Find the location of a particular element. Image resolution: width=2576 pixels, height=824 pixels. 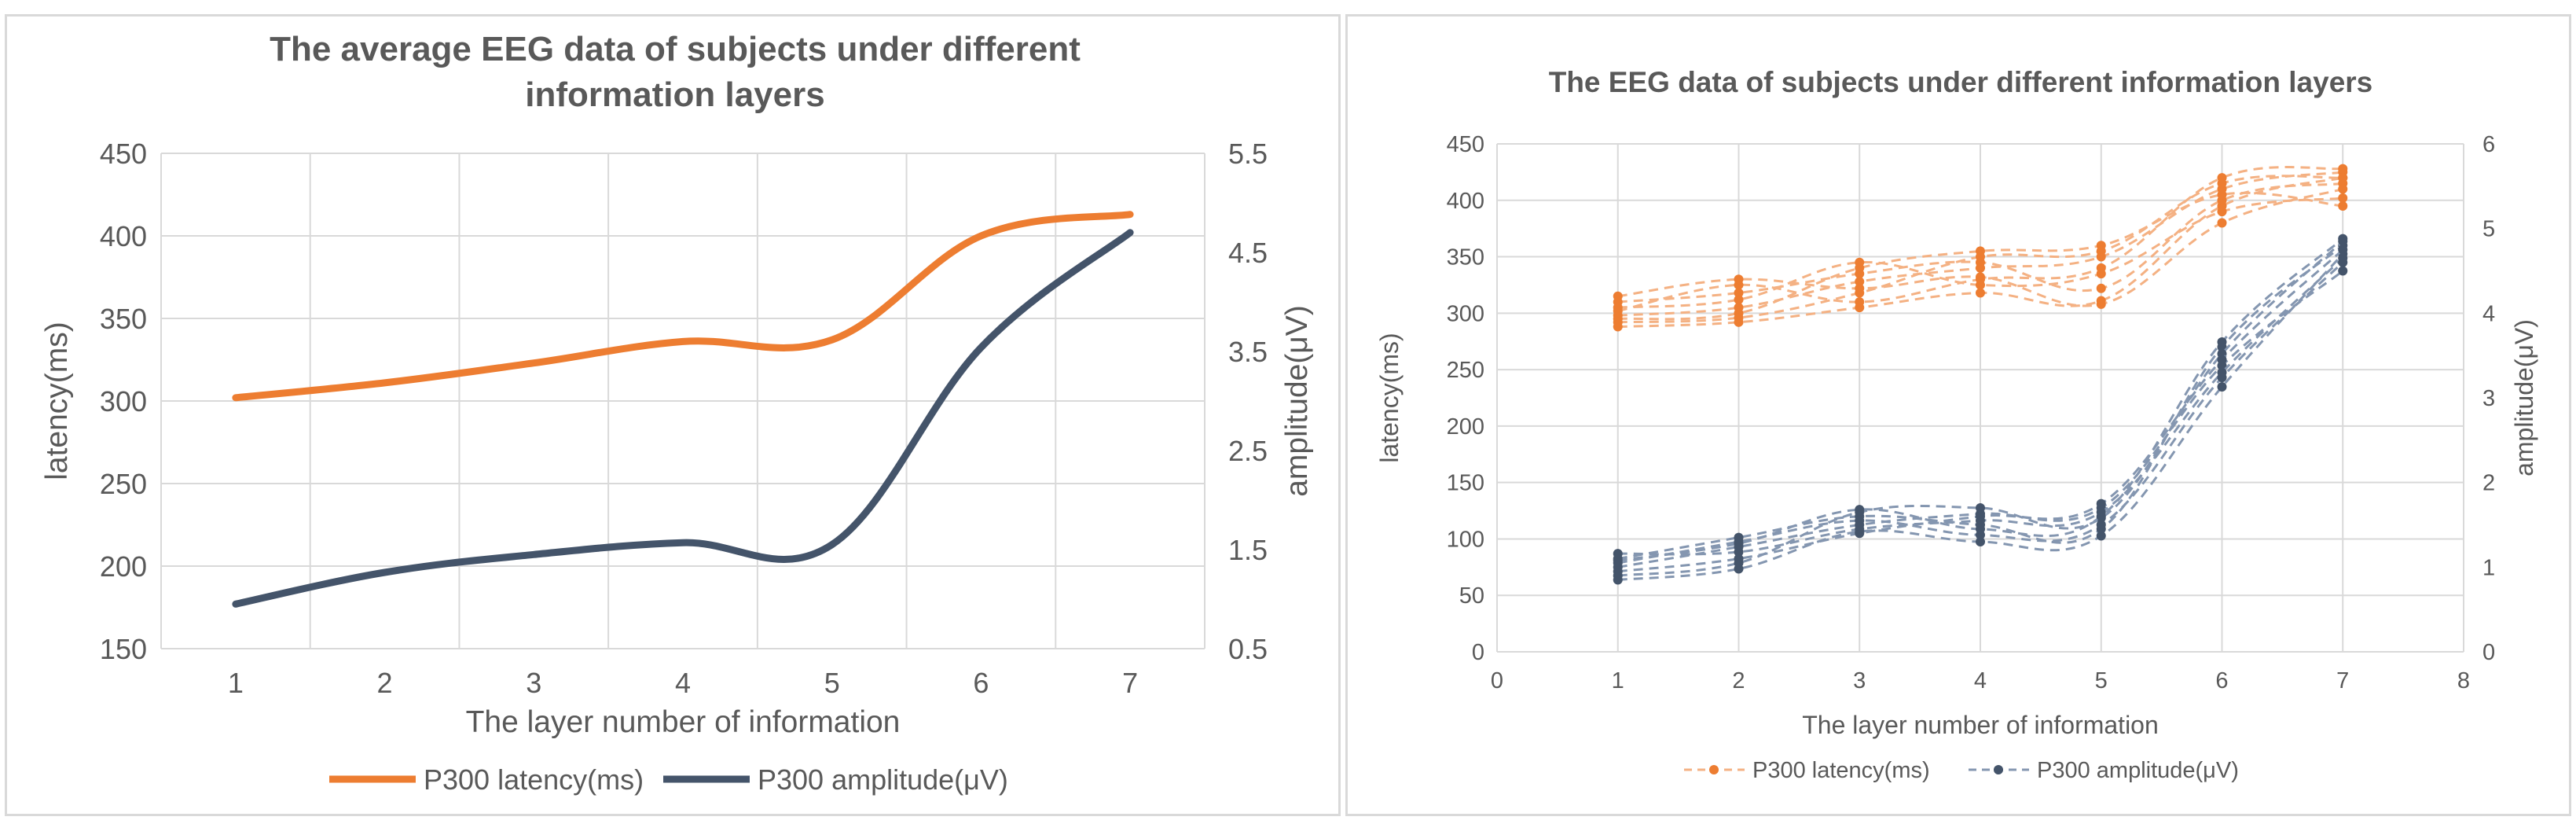

x-tick-label: 0 is located at coordinates (1497, 680).